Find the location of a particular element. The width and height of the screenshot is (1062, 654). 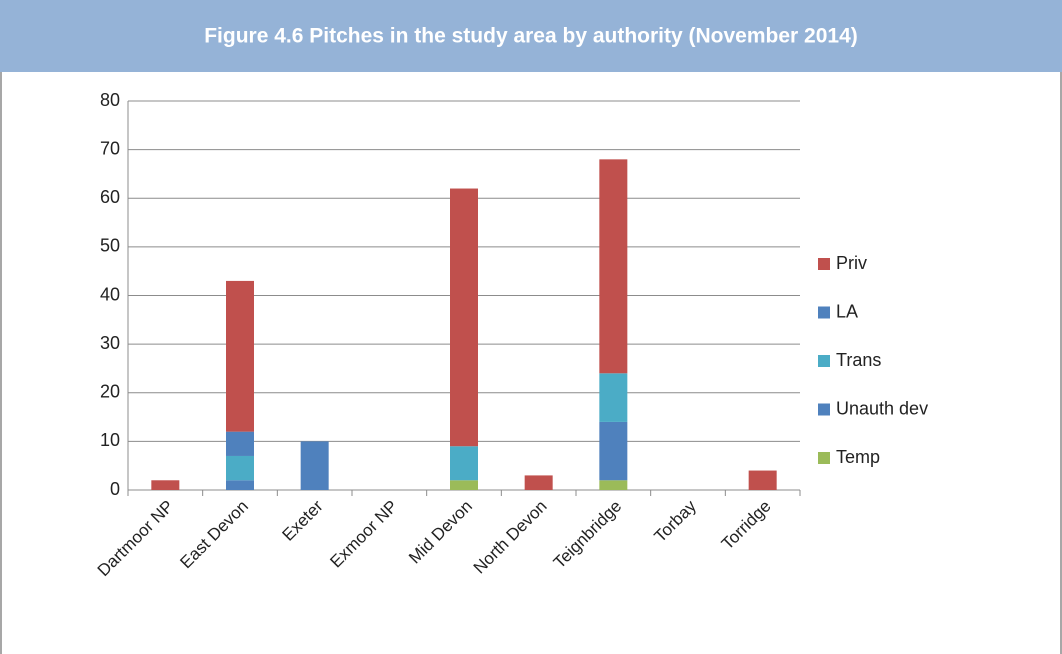

y-tick-label: 50 is located at coordinates (110, 246).